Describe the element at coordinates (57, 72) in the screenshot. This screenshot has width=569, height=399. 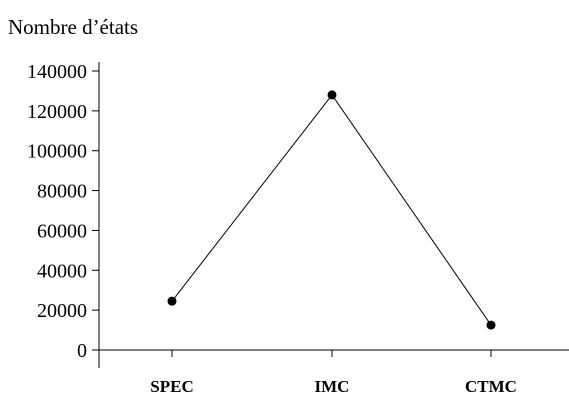
I see `y-tick-label: 140000` at that location.